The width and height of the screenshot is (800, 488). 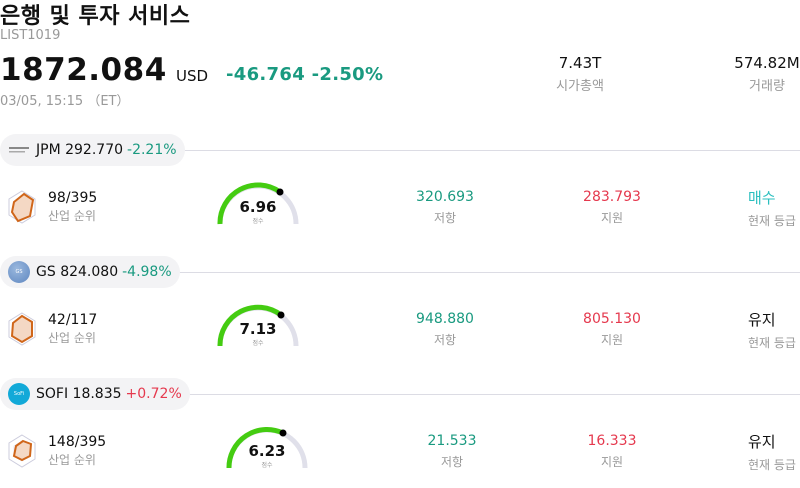 I want to click on stock-symbol: SOFI, so click(x=52, y=394).